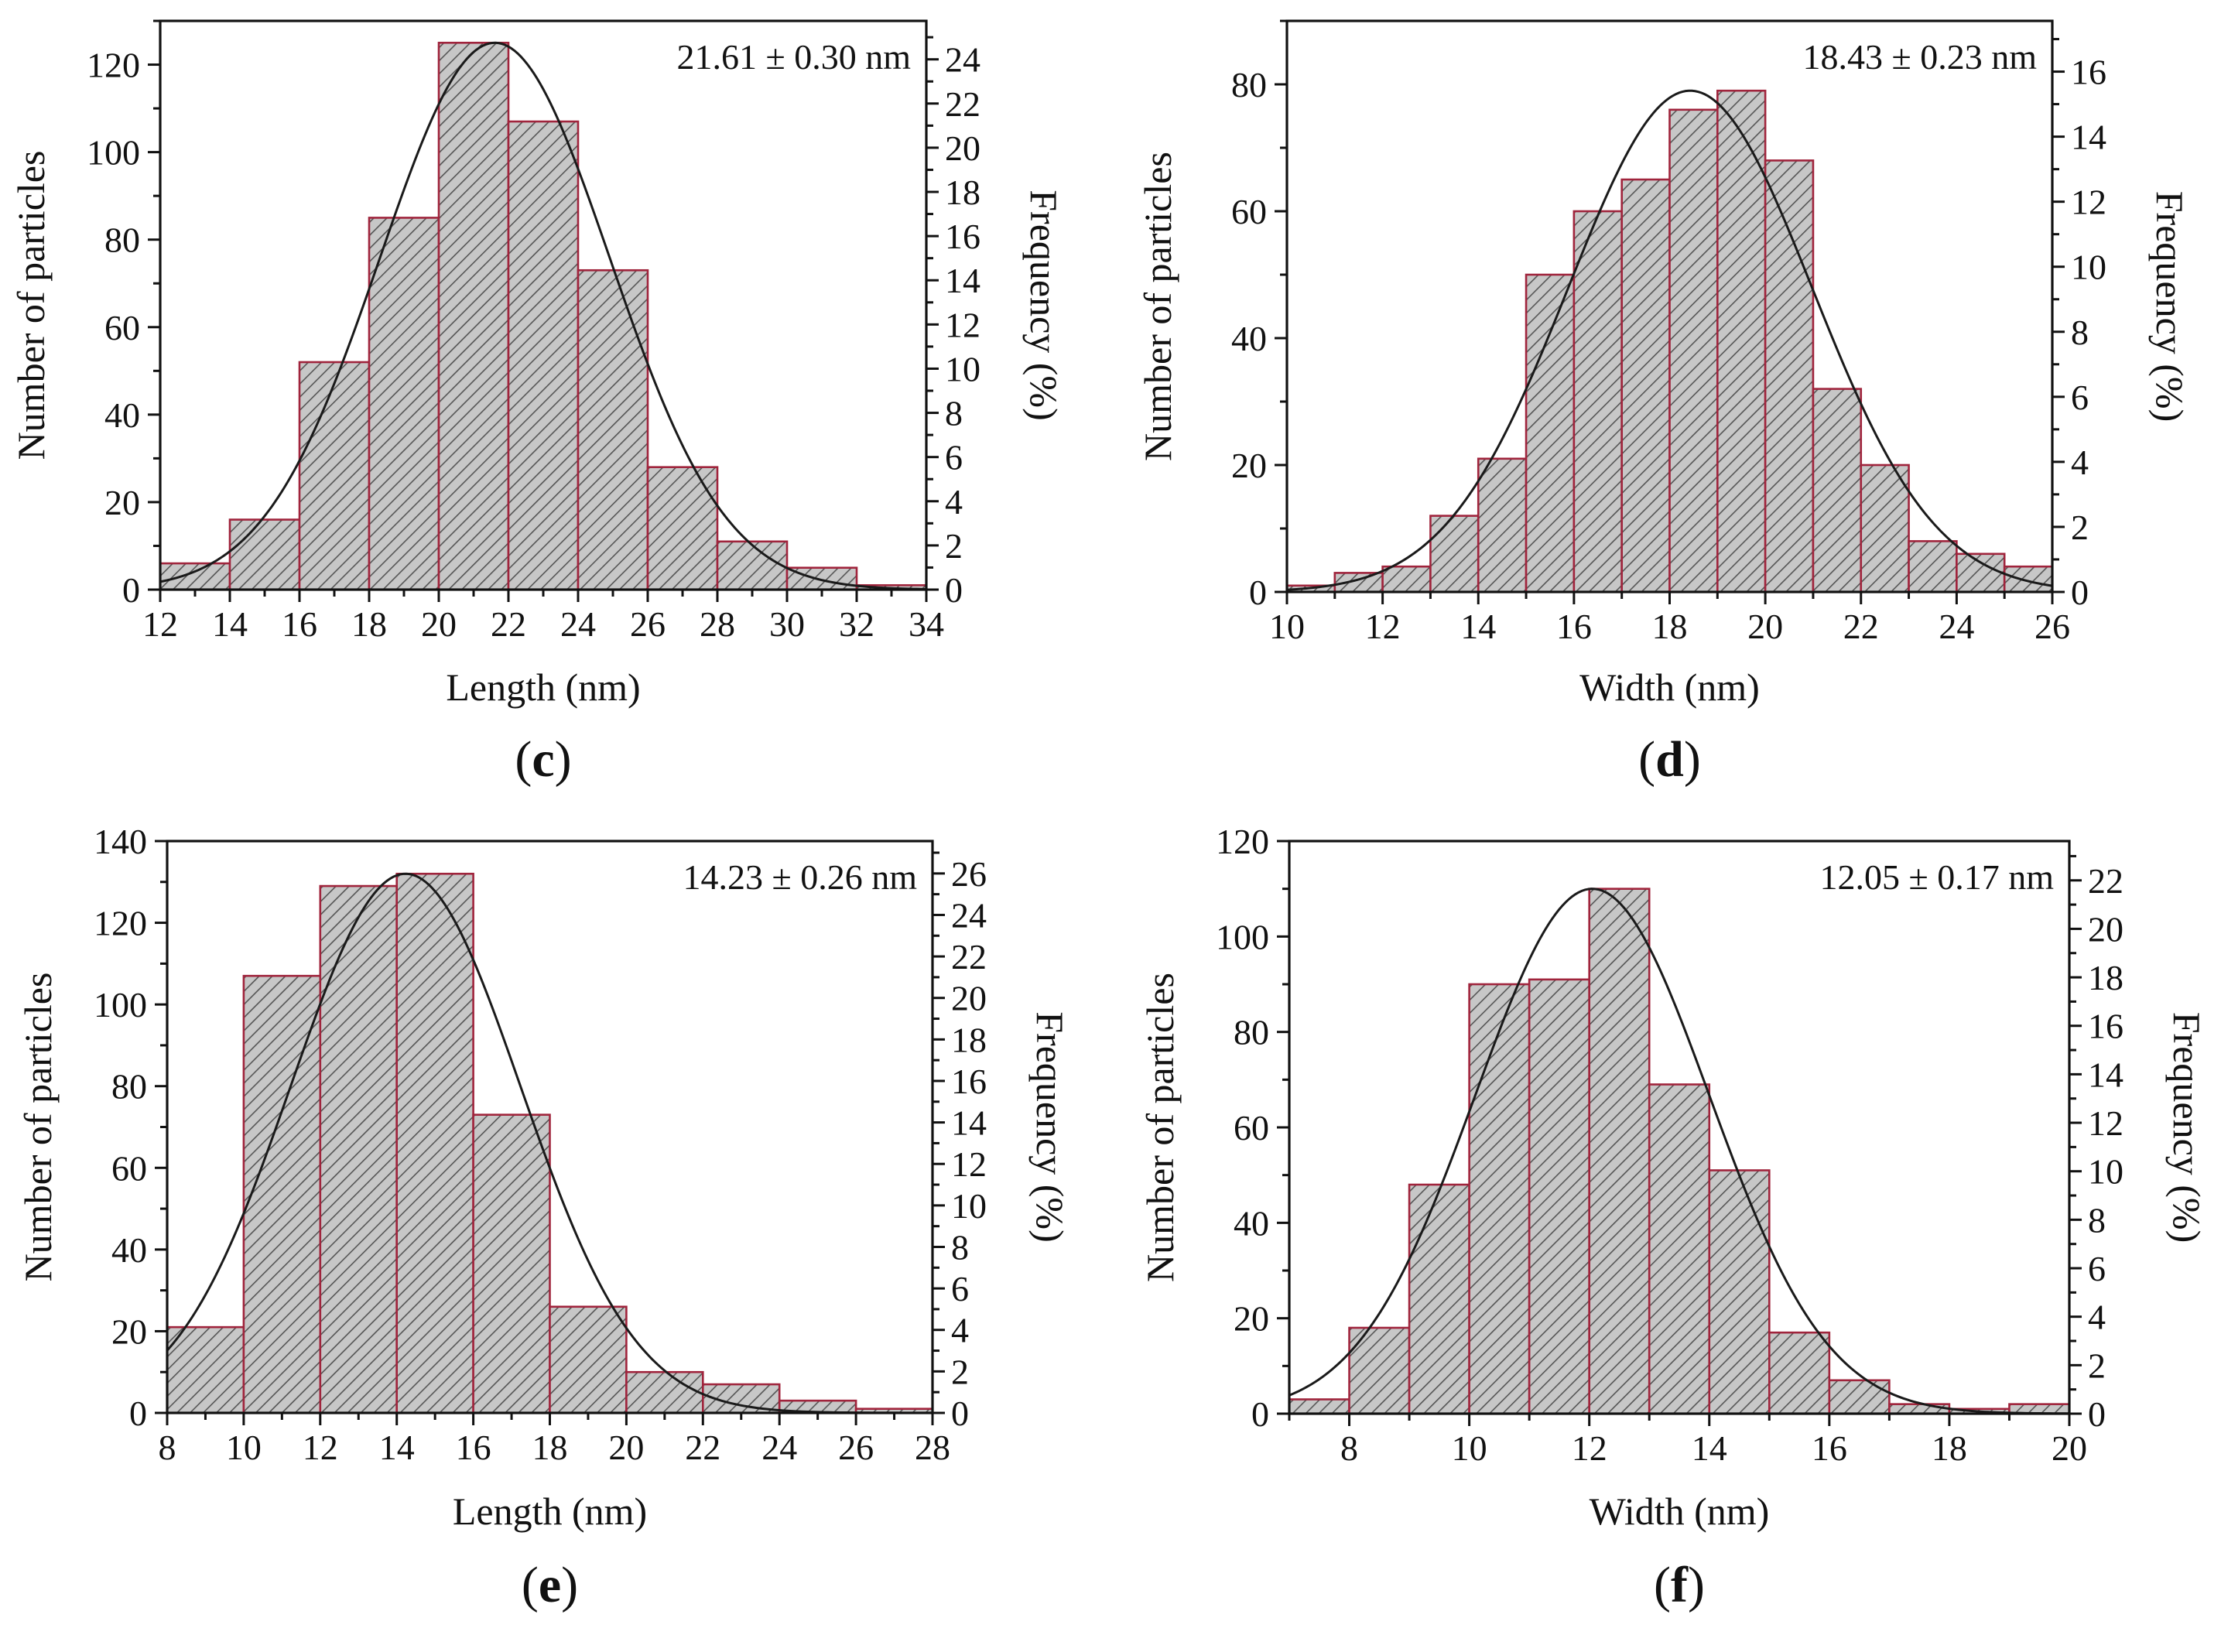 The width and height of the screenshot is (2221, 1652). What do you see at coordinates (2105, 881) in the screenshot?
I see `y2-tick-label: 22` at bounding box center [2105, 881].